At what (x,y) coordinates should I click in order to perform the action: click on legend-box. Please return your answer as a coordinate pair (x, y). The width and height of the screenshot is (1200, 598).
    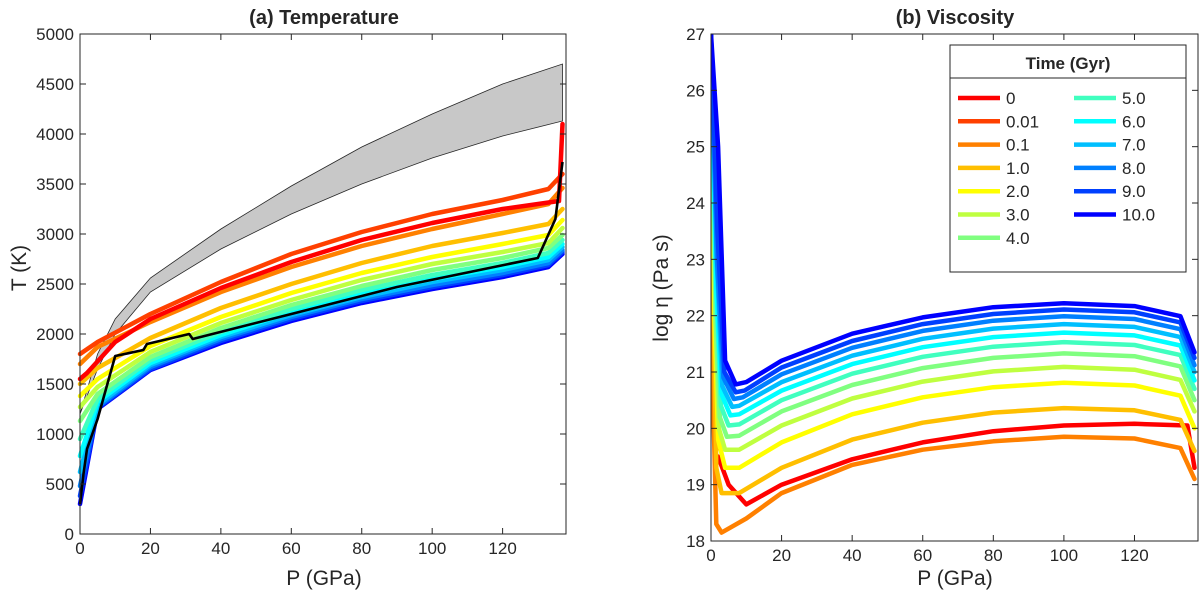
    Looking at the image, I should click on (1068, 158).